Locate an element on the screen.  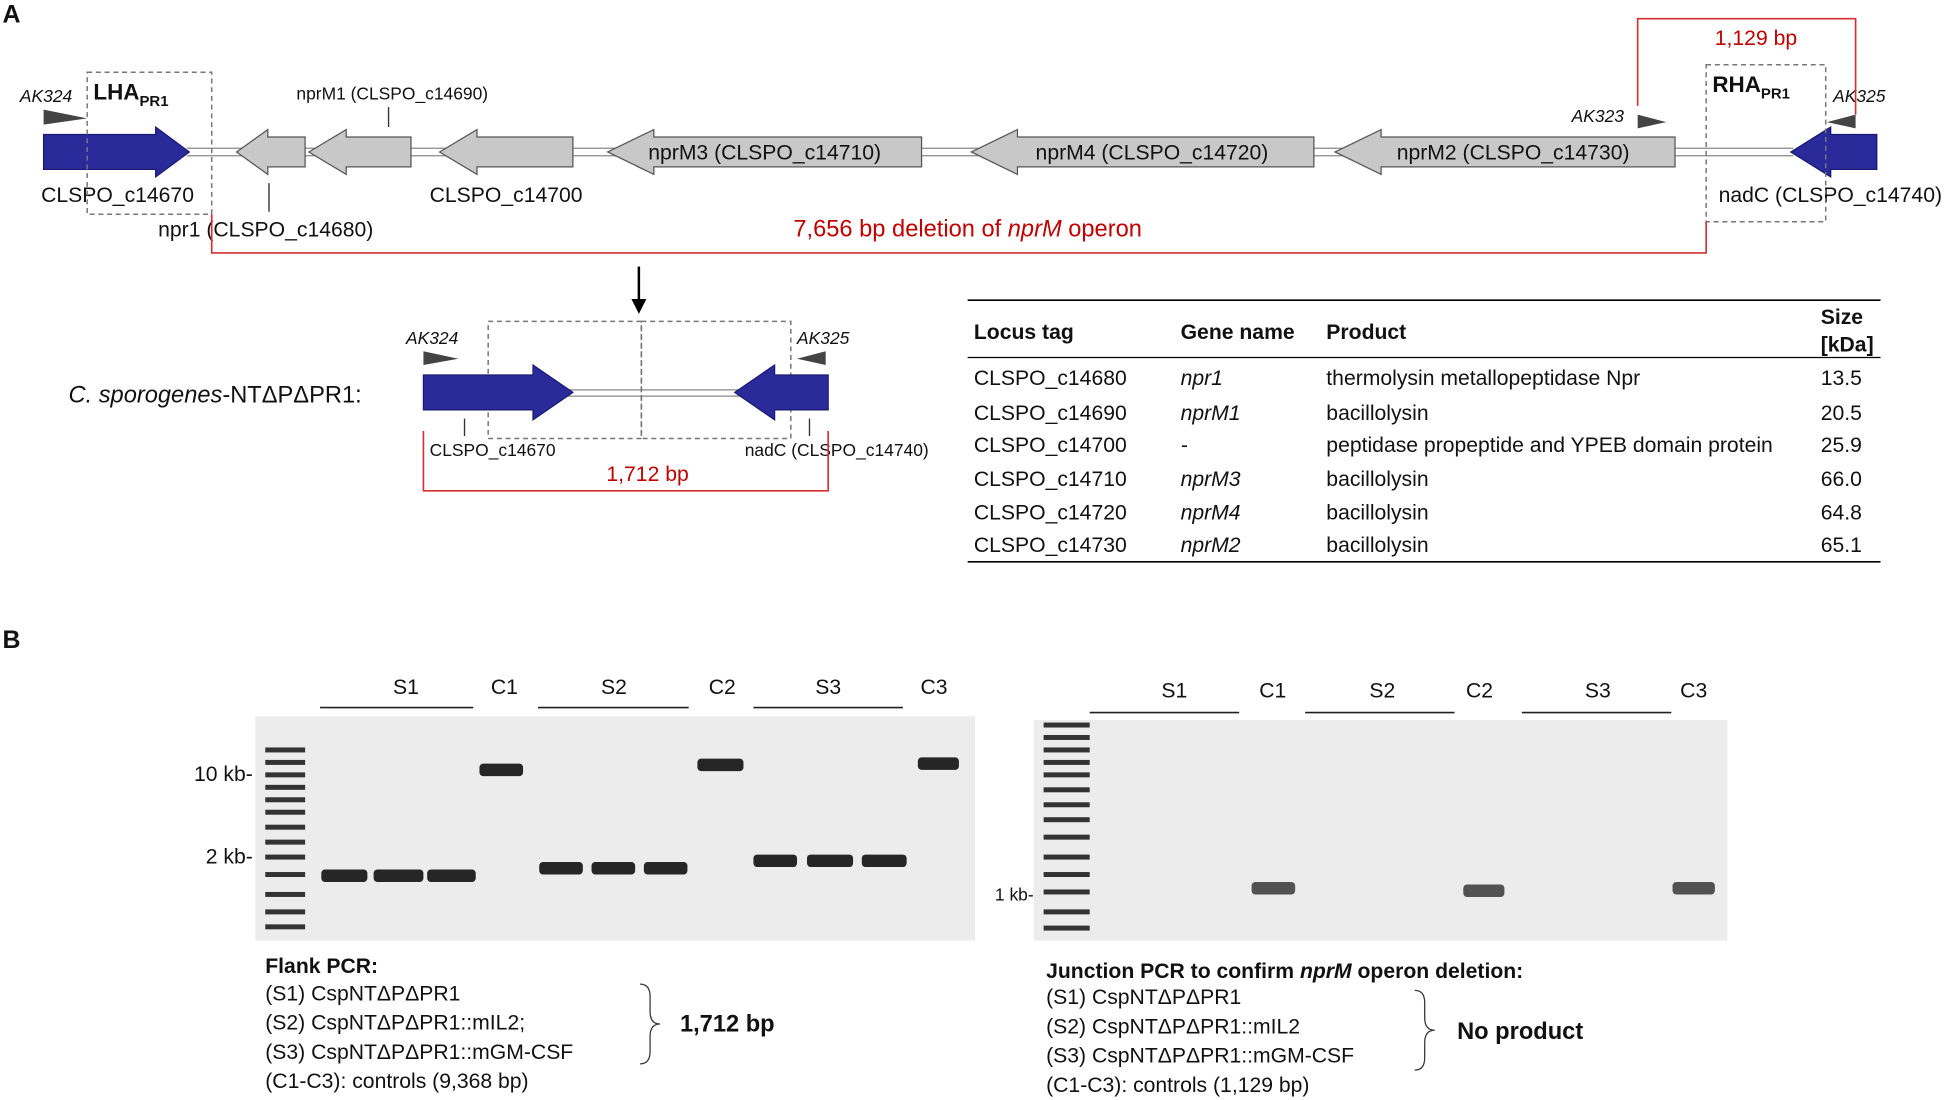
gel-bands is located at coordinates (990, 826).